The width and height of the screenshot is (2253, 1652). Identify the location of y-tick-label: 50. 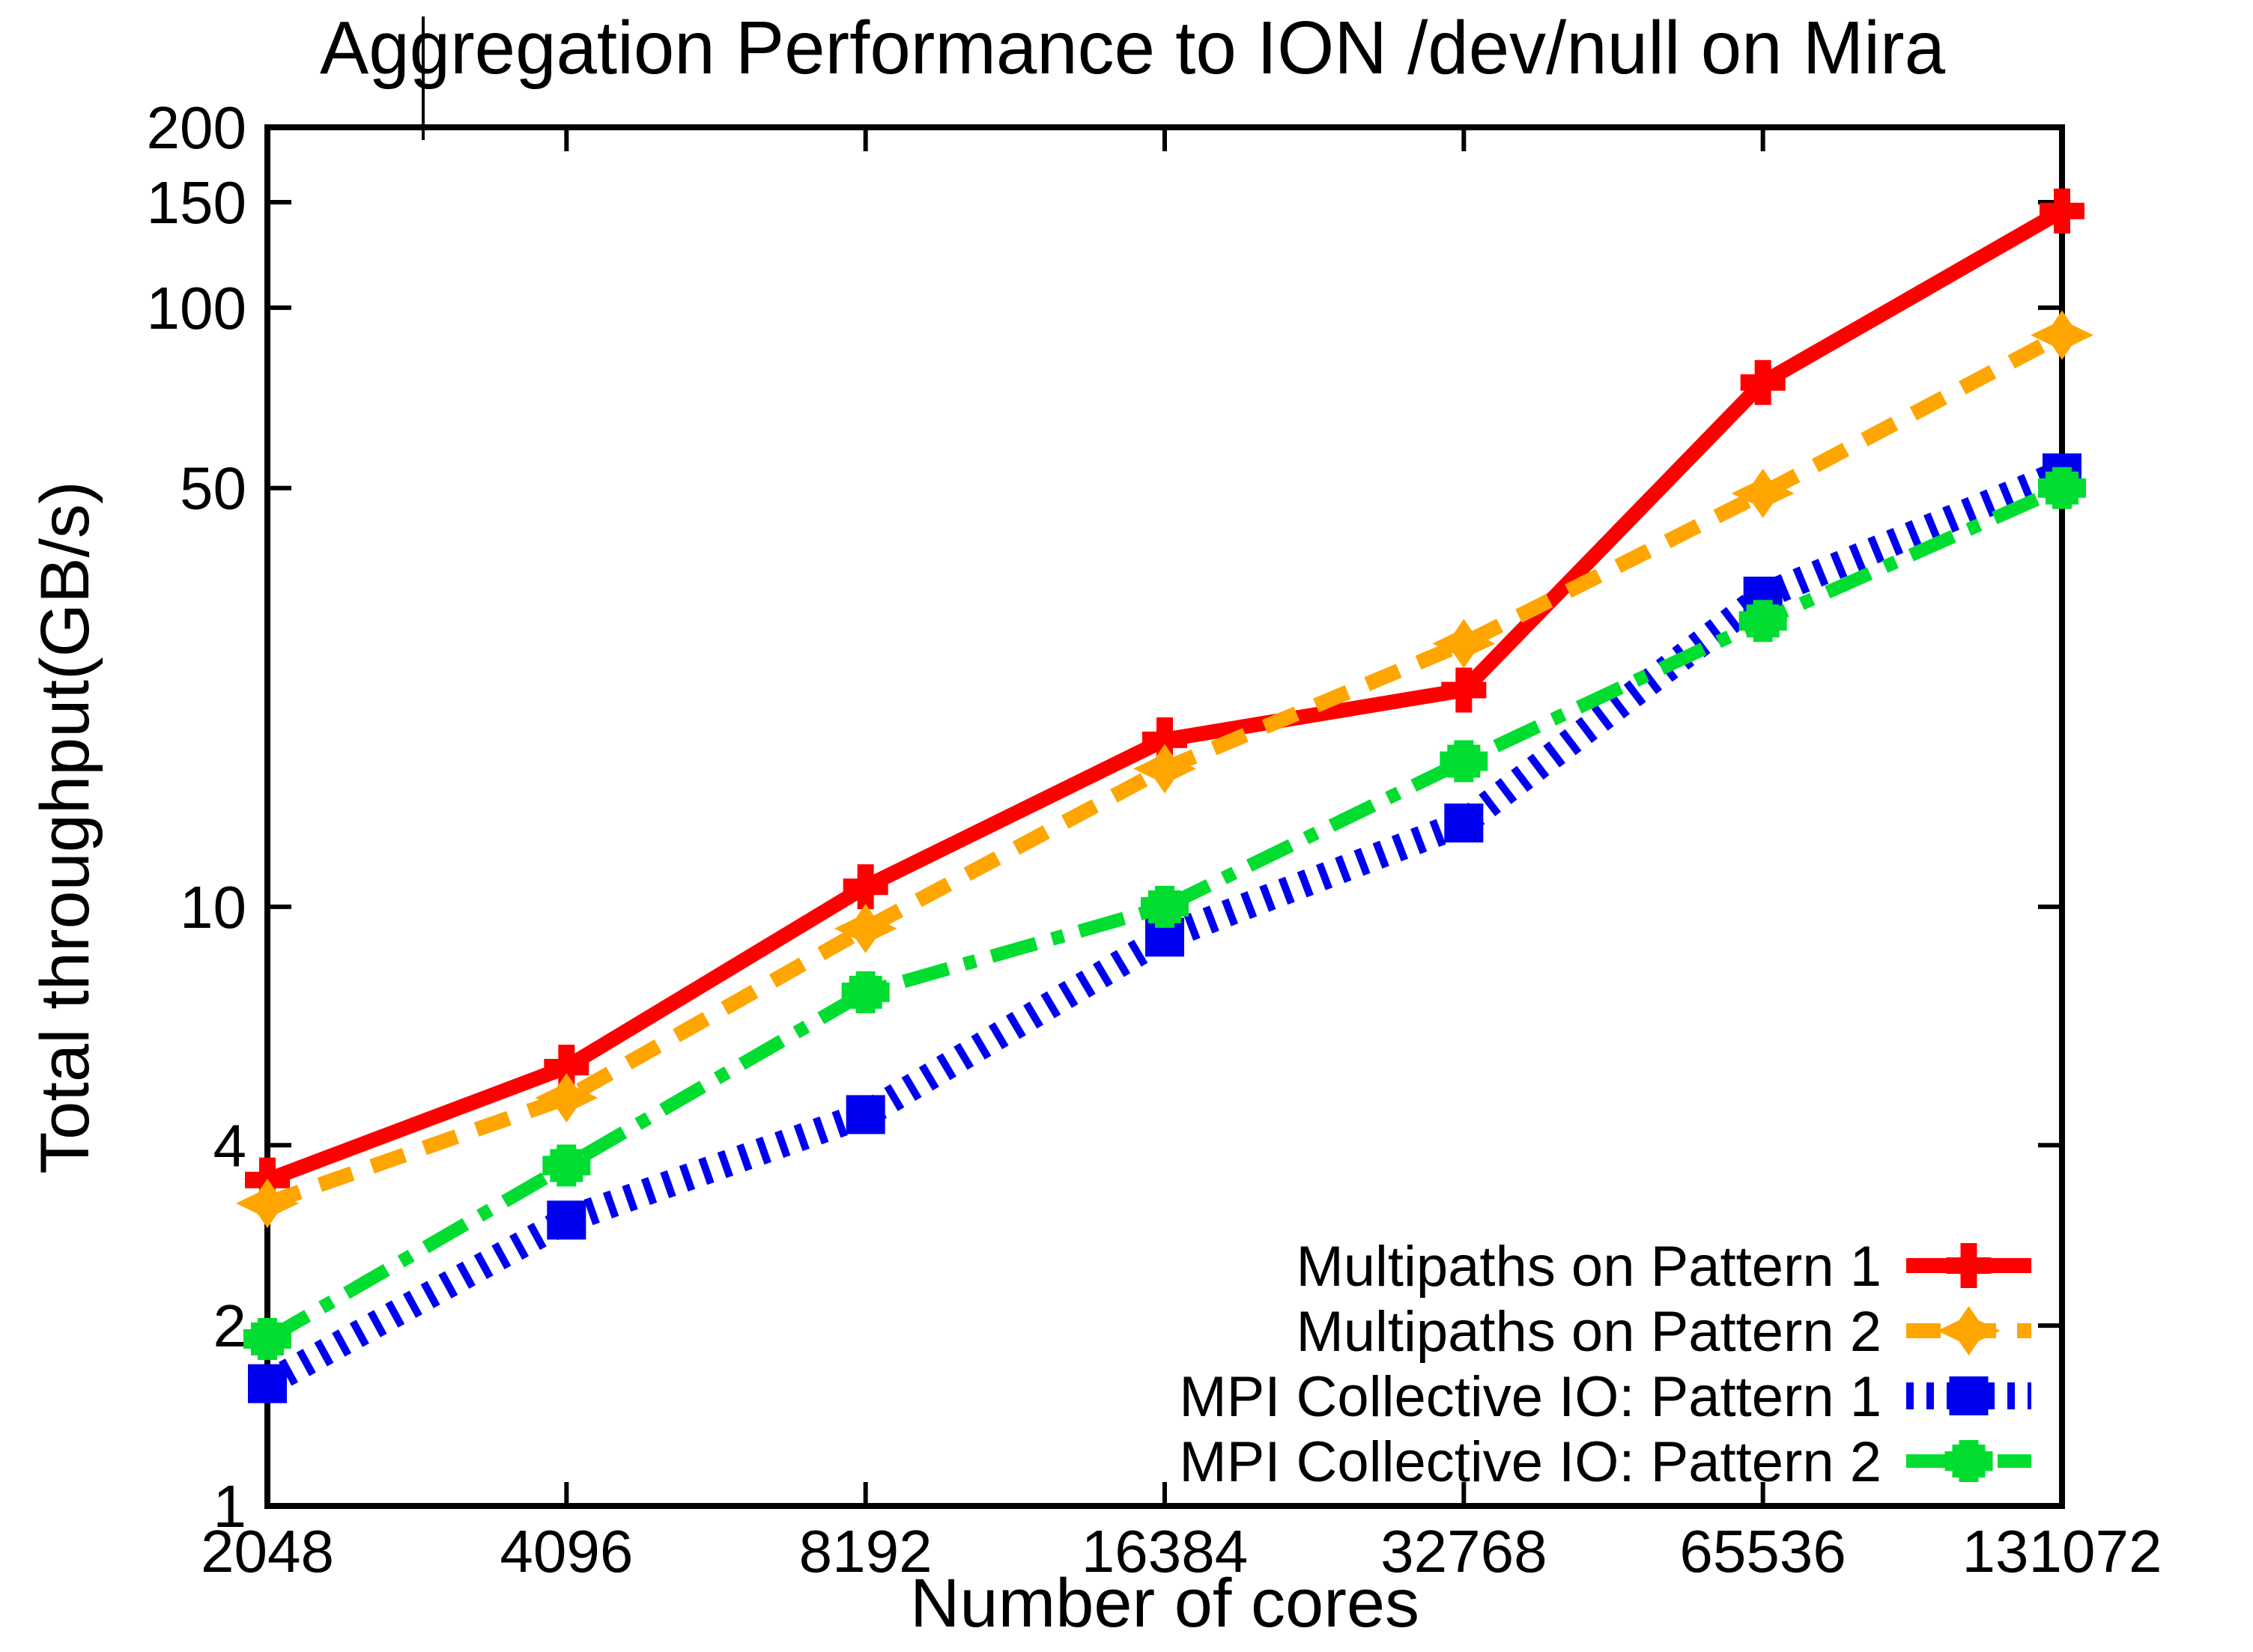
(213, 489).